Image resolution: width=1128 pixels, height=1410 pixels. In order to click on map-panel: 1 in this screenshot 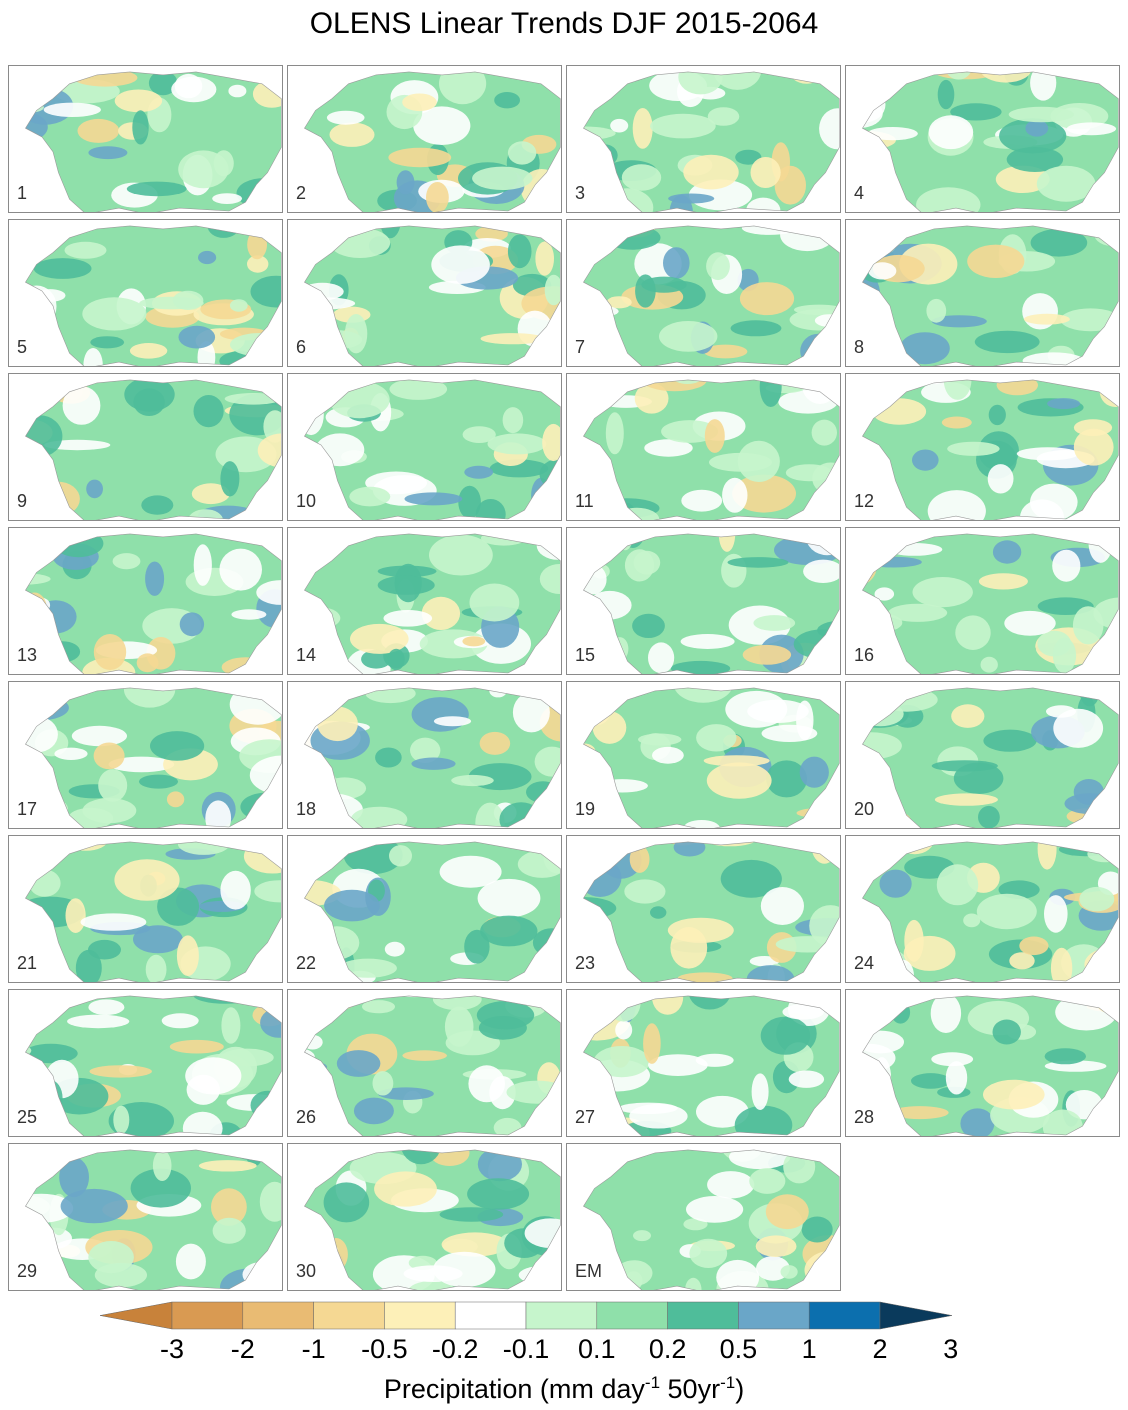, I will do `click(145, 139)`.